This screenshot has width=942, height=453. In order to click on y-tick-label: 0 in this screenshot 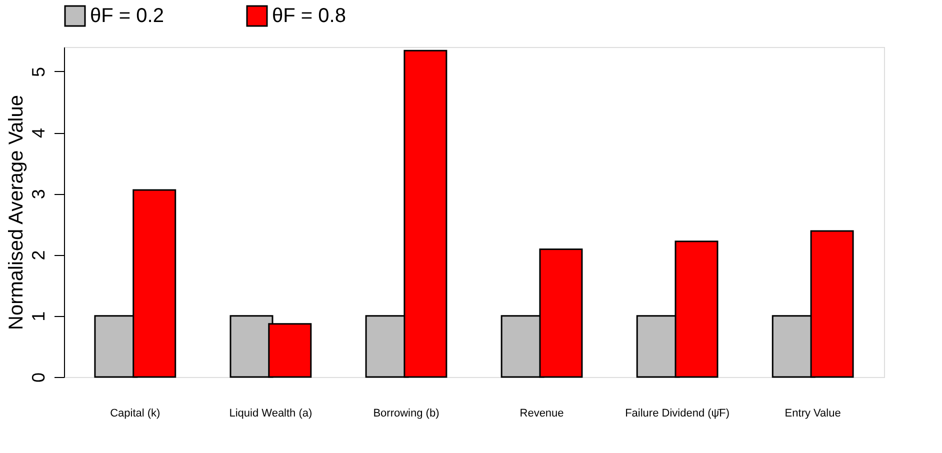, I will do `click(38, 377)`.